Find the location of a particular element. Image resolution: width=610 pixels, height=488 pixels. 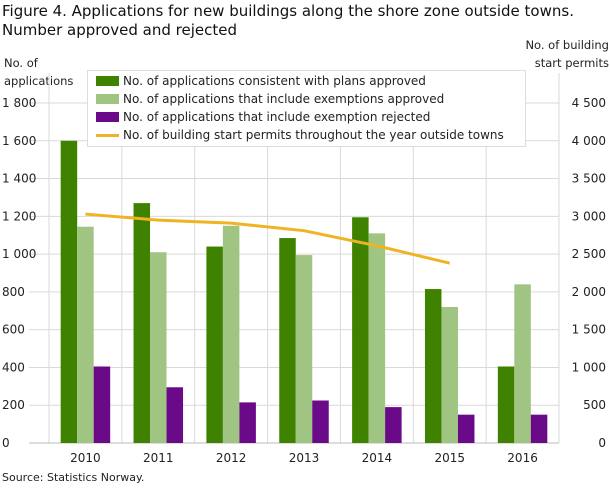

y-tick-label: 1 000 is located at coordinates (19, 254).